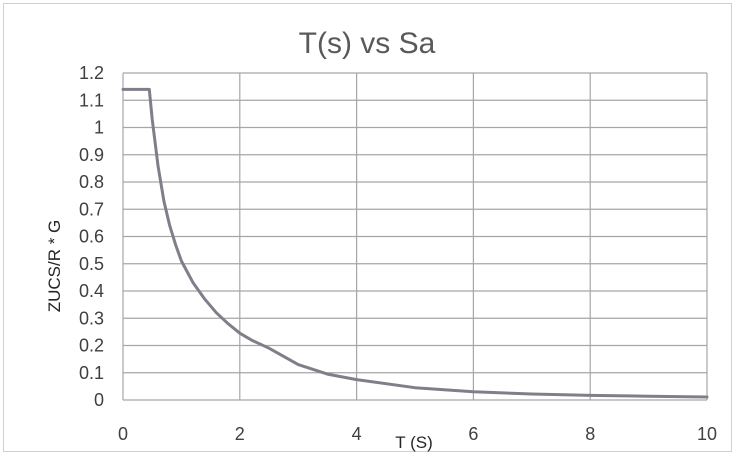  Describe the element at coordinates (91, 291) in the screenshot. I see `y-tick-label: 0.4` at that location.